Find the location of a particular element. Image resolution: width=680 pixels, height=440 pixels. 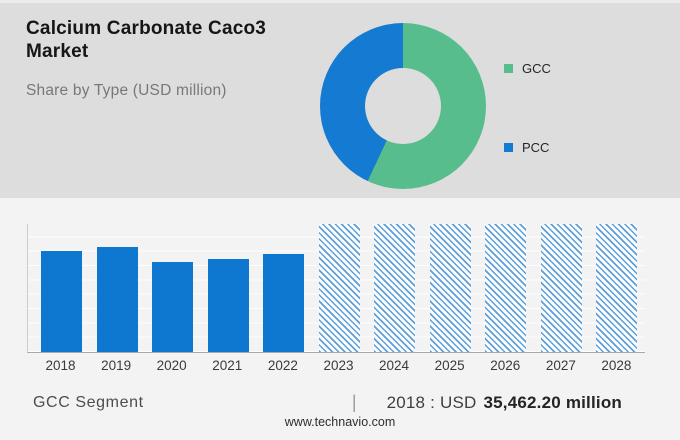

value-annotation: | 2018 : USD 35,462.20 million is located at coordinates (487, 402).